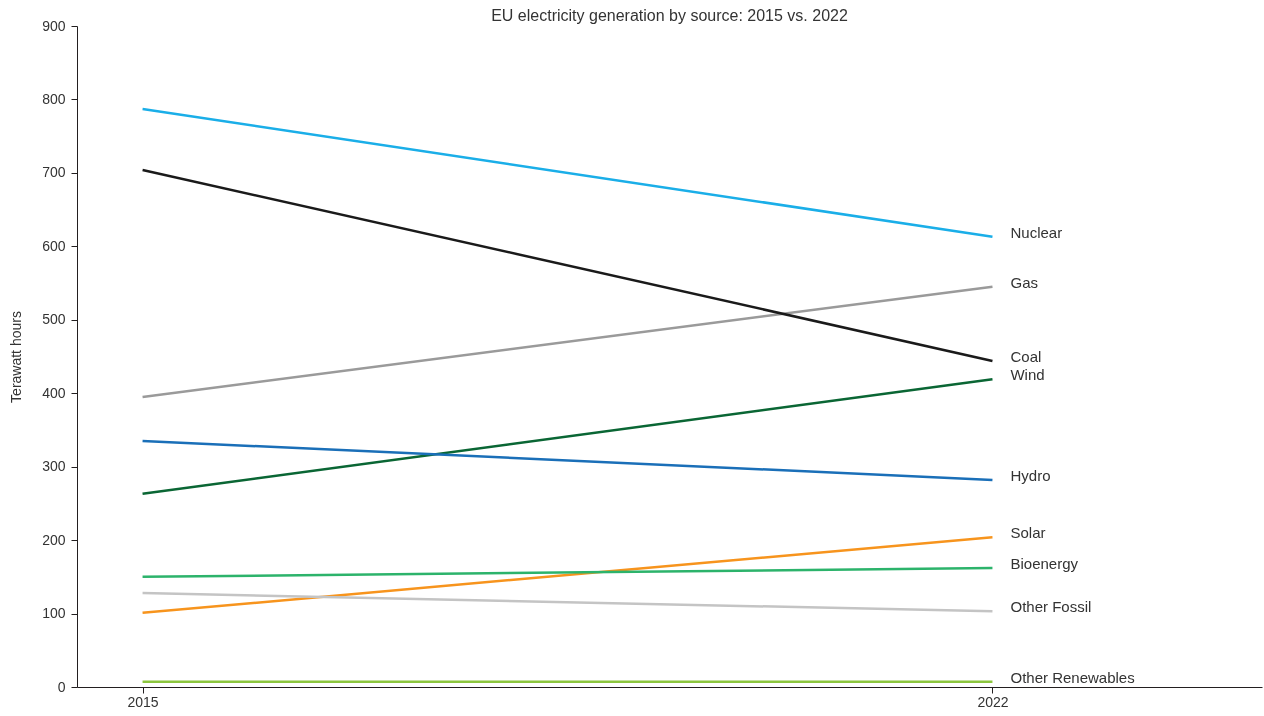 The height and width of the screenshot is (716, 1264). Describe the element at coordinates (54, 172) in the screenshot. I see `y-tick-label: 700` at that location.